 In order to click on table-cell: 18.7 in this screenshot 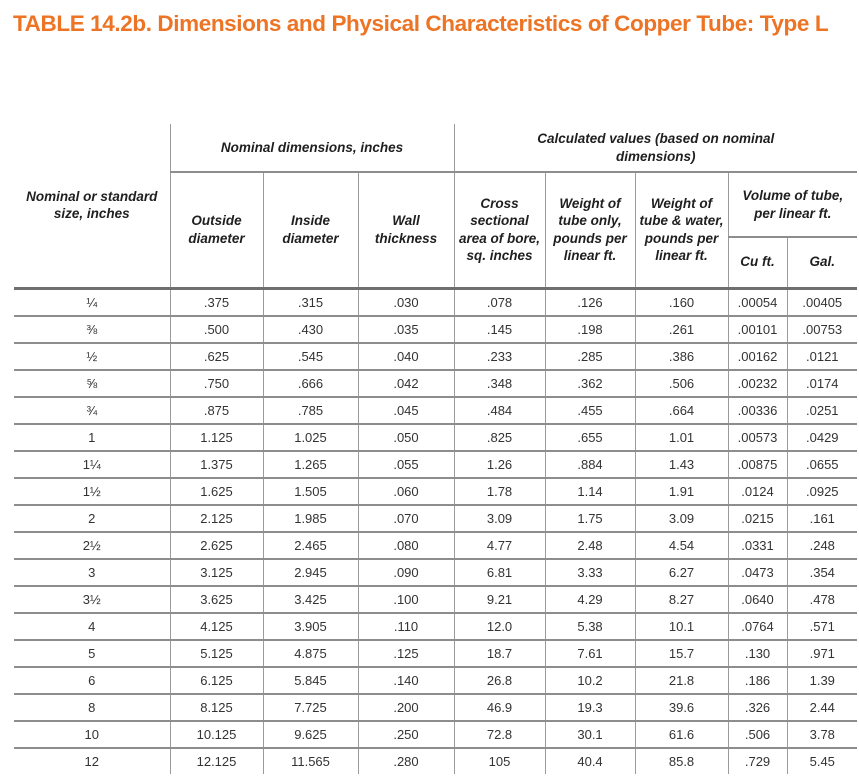, I will do `click(499, 653)`.